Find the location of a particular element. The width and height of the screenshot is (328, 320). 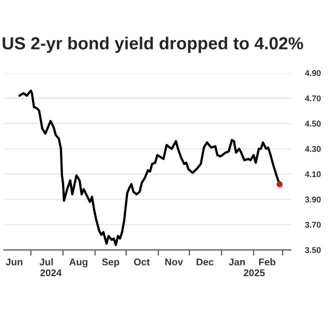

y-tick-label: 4.90 is located at coordinates (312, 73).